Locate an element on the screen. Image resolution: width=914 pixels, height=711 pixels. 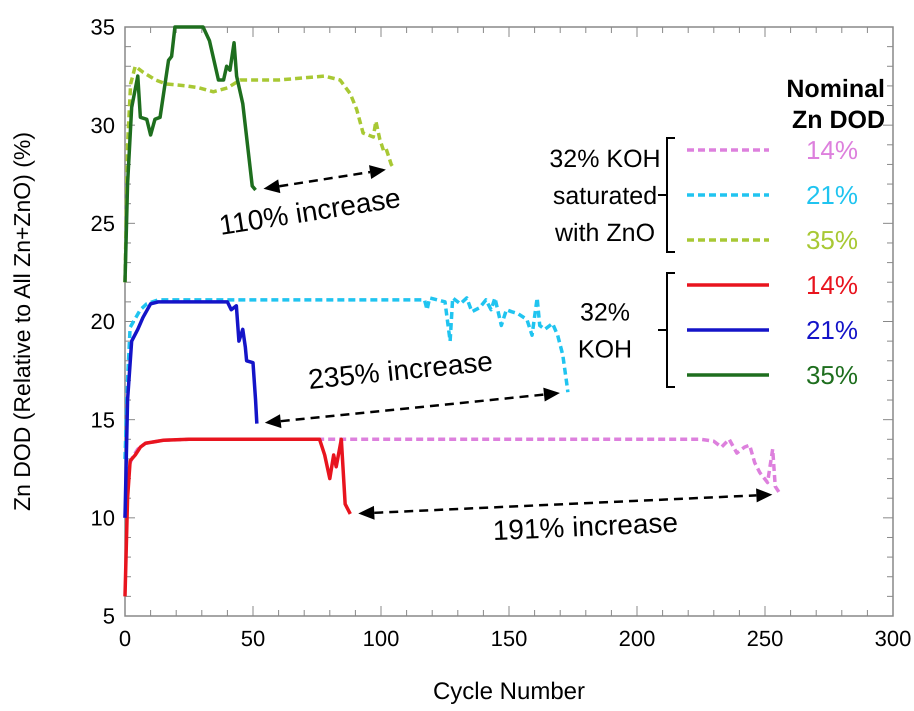
x-axis-title: Cycle Number is located at coordinates (509, 691).